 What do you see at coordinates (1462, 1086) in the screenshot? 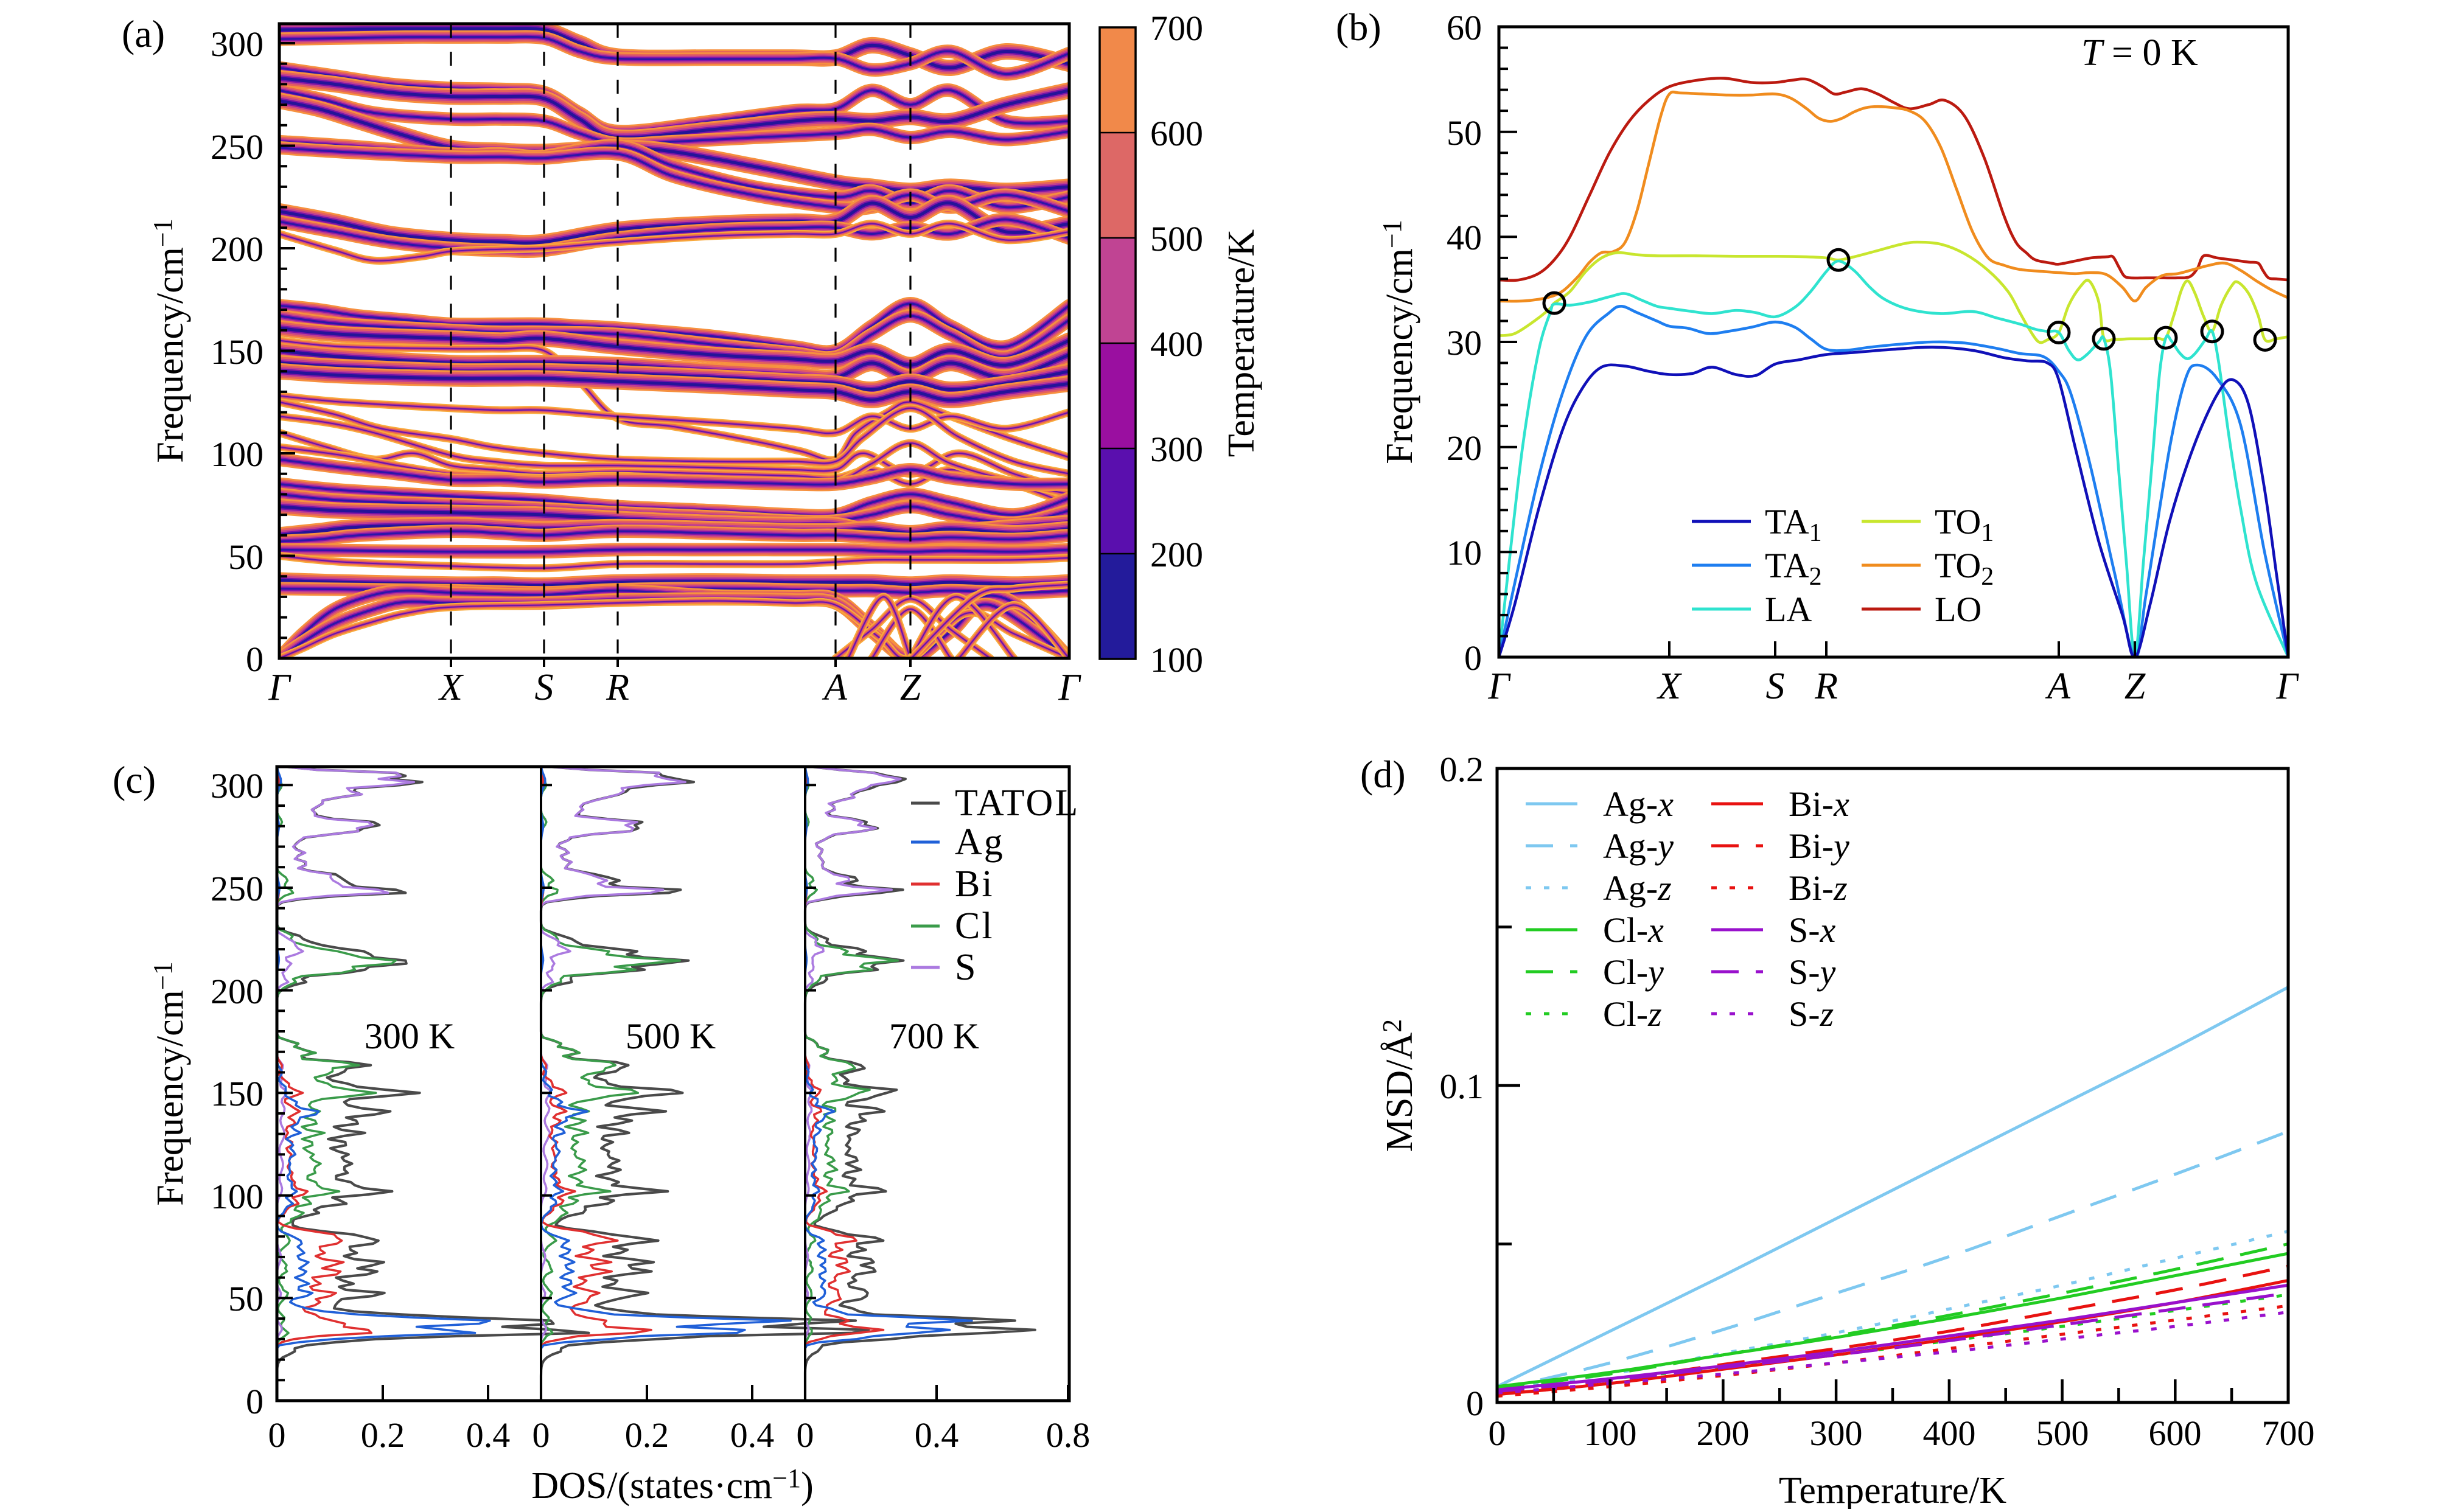
I see `svg-text: 0.1` at bounding box center [1462, 1086].